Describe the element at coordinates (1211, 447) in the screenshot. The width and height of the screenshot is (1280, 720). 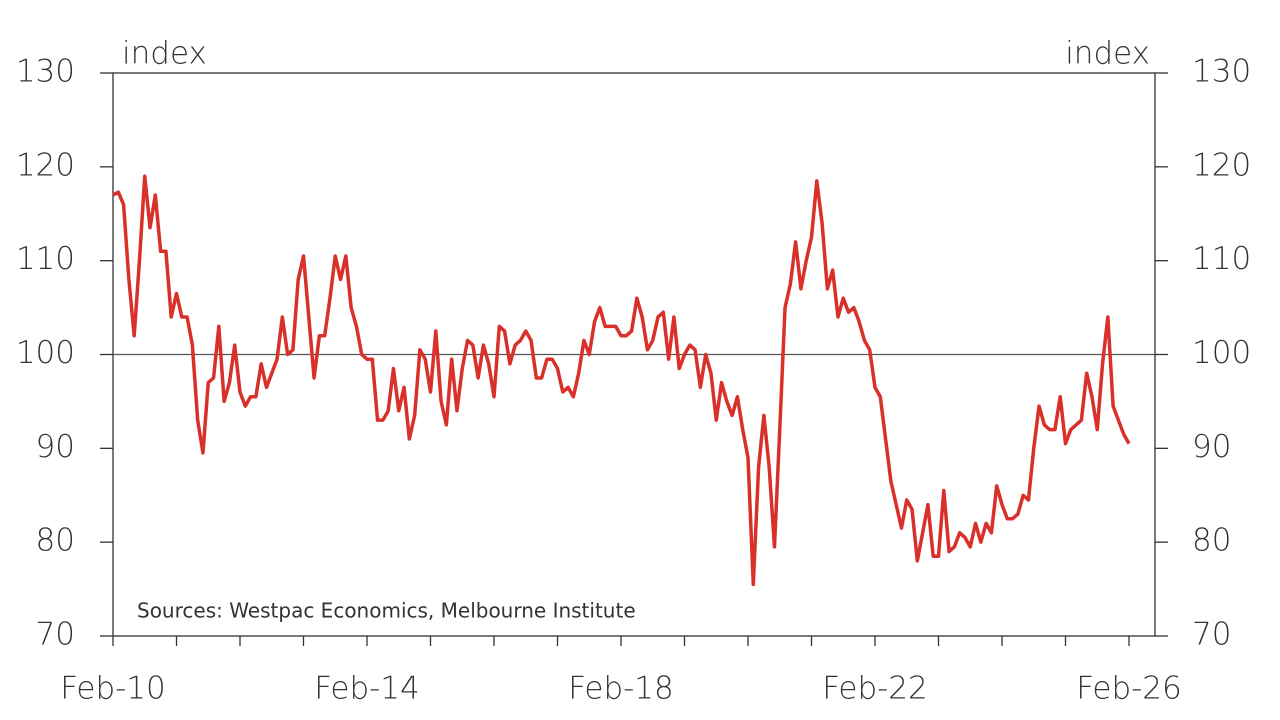
I see `y2-tick-label: 90` at that location.